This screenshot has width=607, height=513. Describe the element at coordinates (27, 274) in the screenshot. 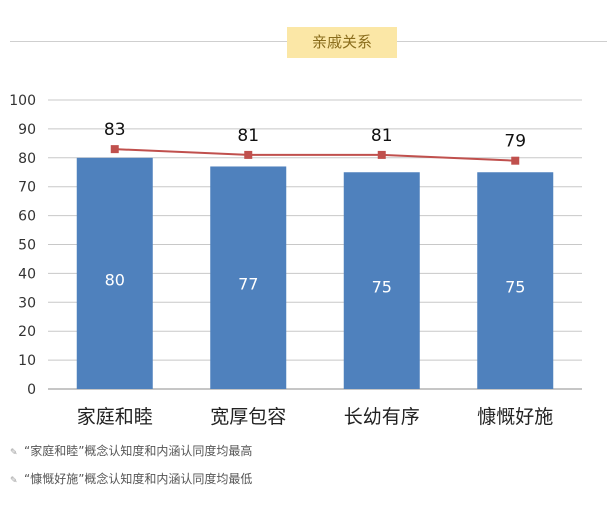

I see `y-tick-label: 40` at that location.